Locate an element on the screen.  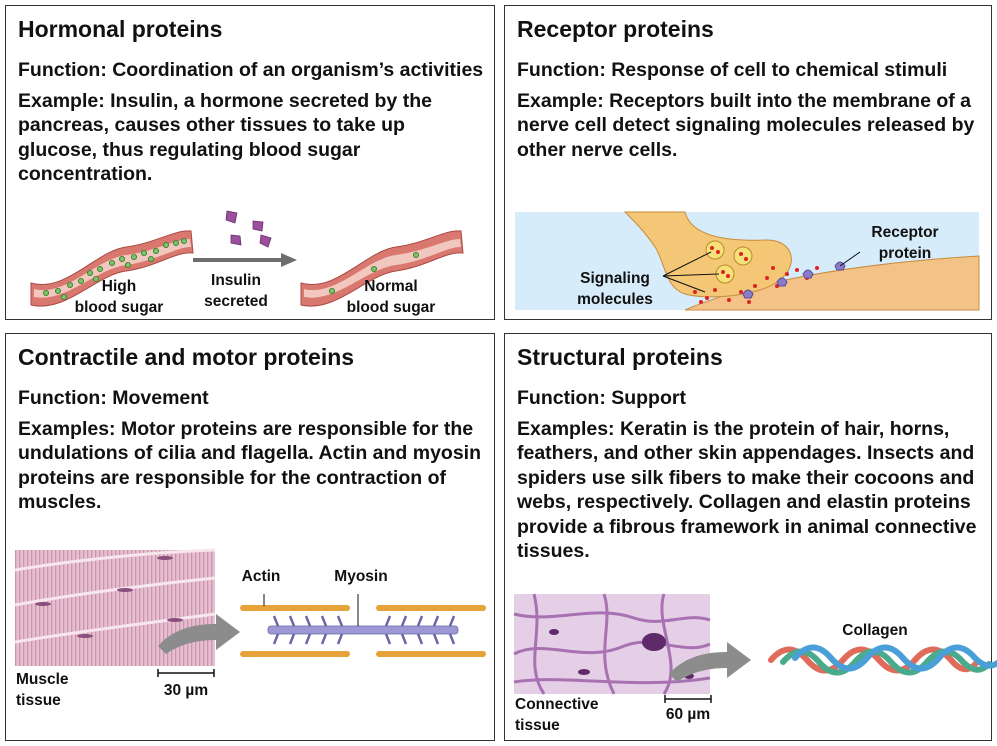
collagen-zoom-arrow-icon is located at coordinates (710, 662).